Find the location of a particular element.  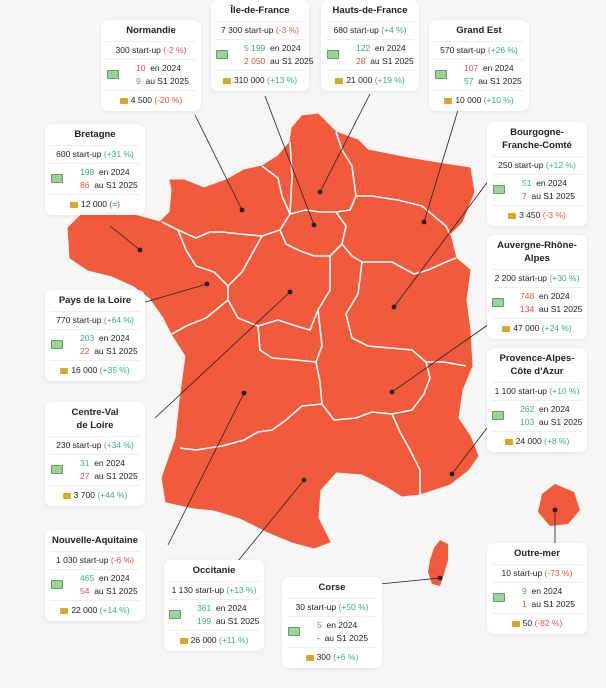

total-value: 300 start-up is located at coordinates (138, 50).